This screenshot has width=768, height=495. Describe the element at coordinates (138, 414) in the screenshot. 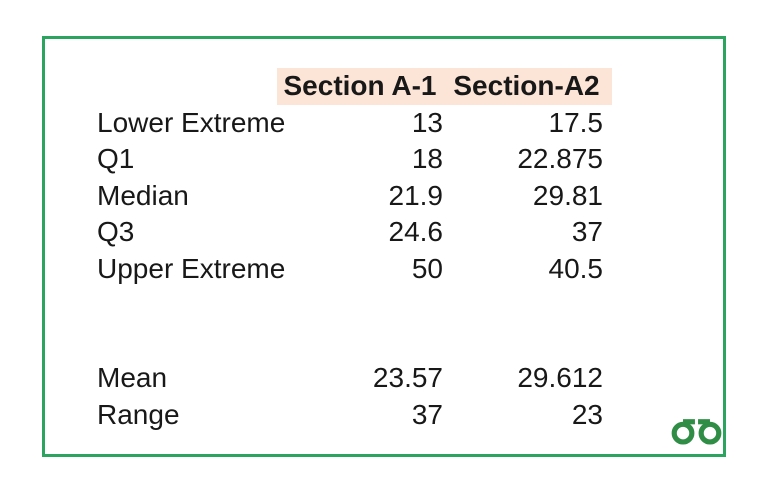

I see `row-label-range: Range` at that location.